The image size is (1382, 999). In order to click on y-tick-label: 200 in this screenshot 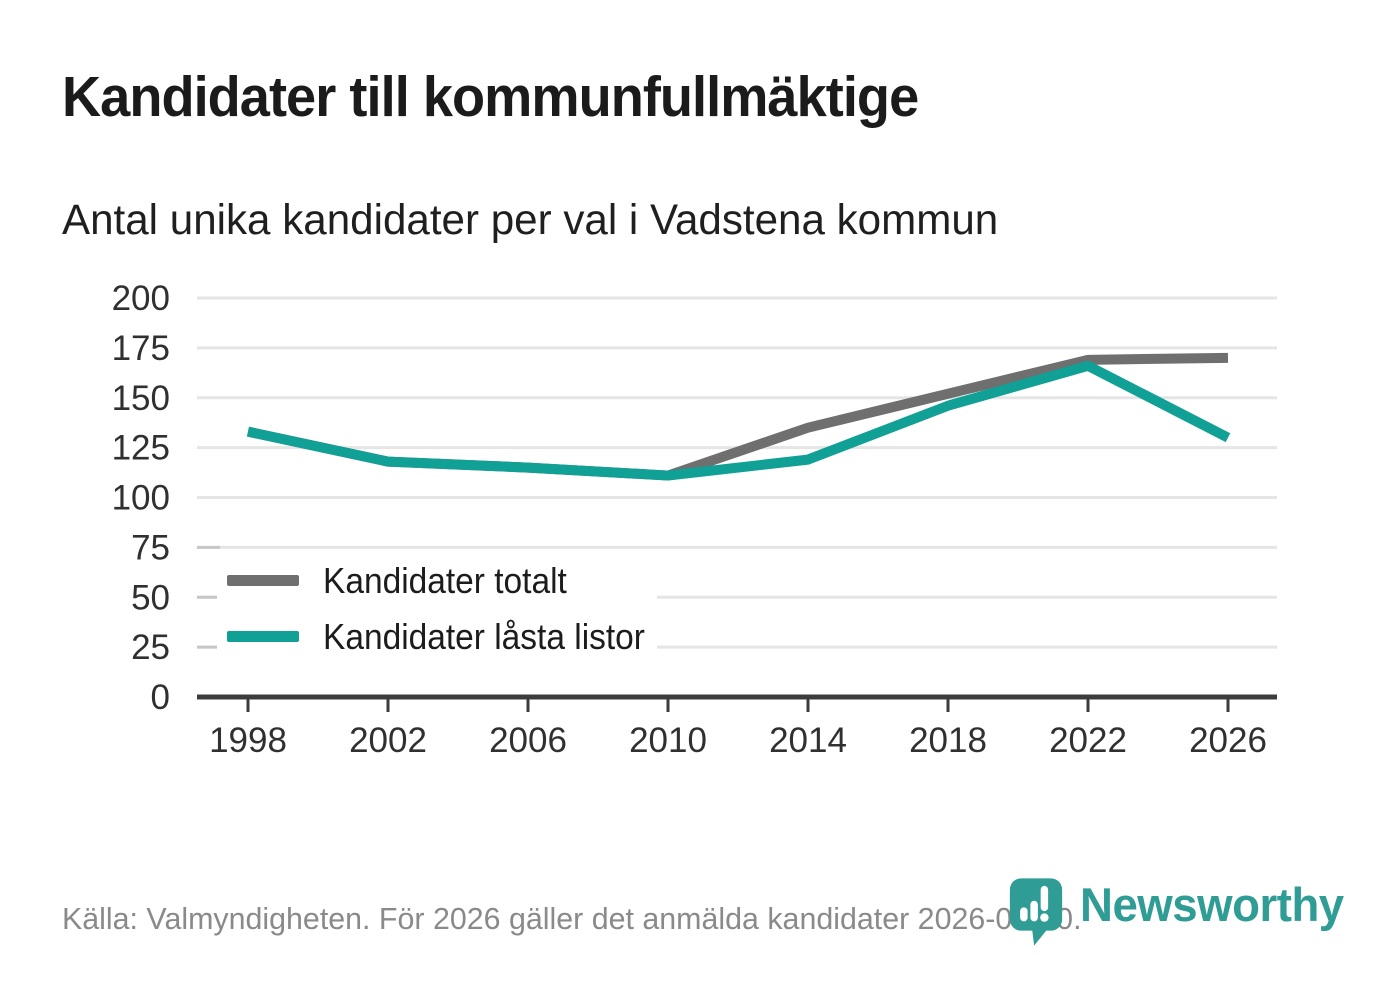, I will do `click(141, 298)`.